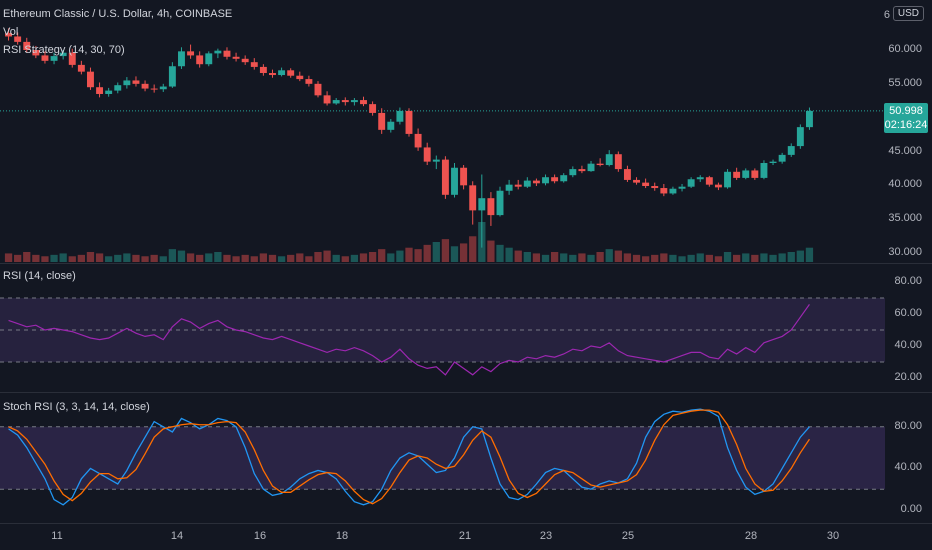 This screenshot has height=550, width=932. What do you see at coordinates (905, 49) in the screenshot?
I see `price-axis-label: 60.000` at bounding box center [905, 49].